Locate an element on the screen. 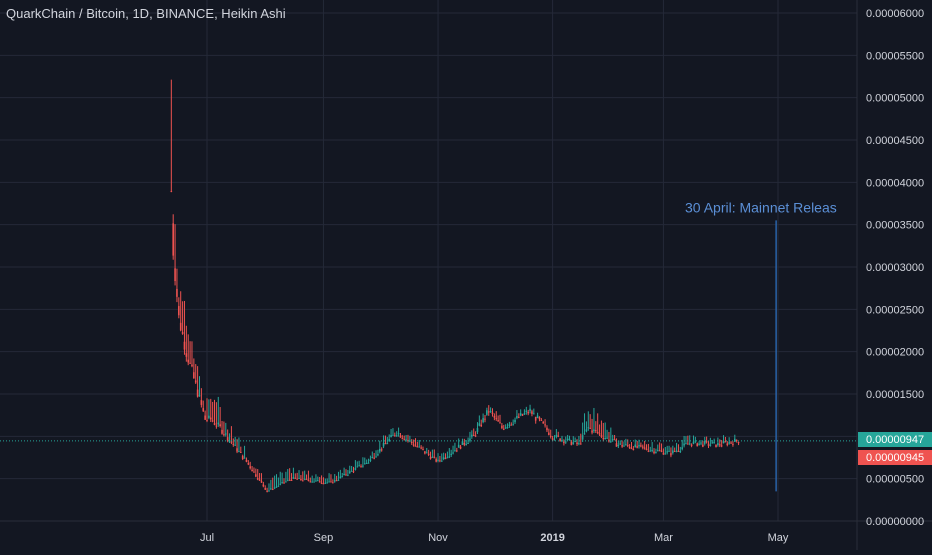 This screenshot has height=555, width=932. y-tick-label: 0.00001500 is located at coordinates (895, 395).